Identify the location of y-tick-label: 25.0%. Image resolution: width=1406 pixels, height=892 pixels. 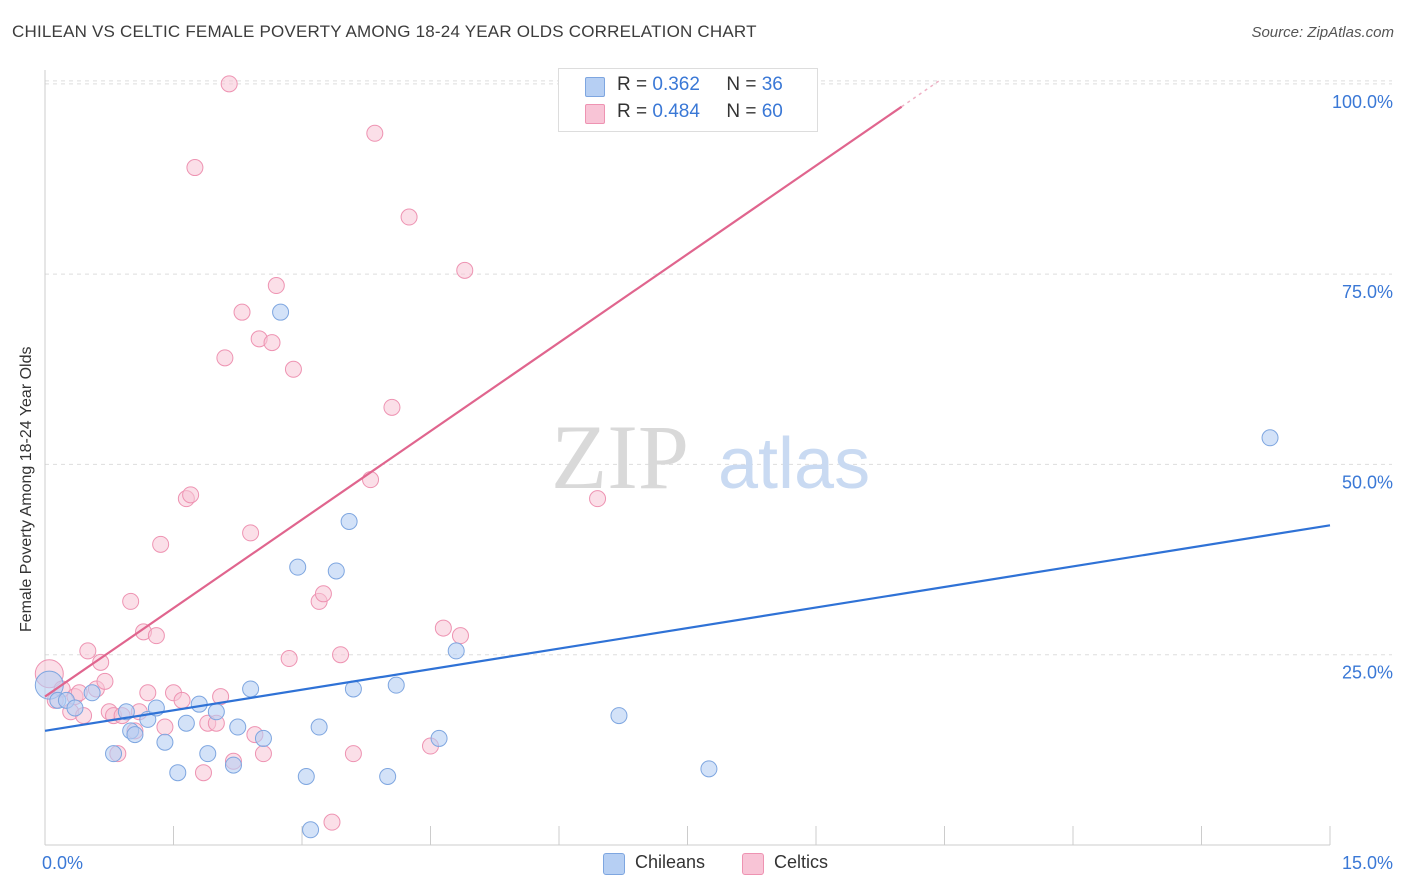
(1367, 673).